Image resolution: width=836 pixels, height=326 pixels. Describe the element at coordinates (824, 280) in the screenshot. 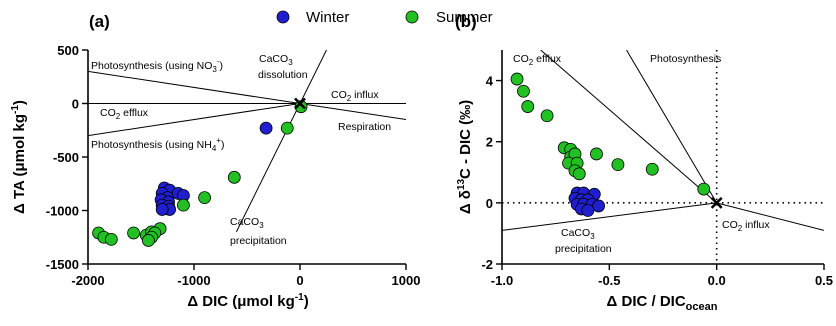

I see `panel-b-x-tick-label: 0.5` at that location.